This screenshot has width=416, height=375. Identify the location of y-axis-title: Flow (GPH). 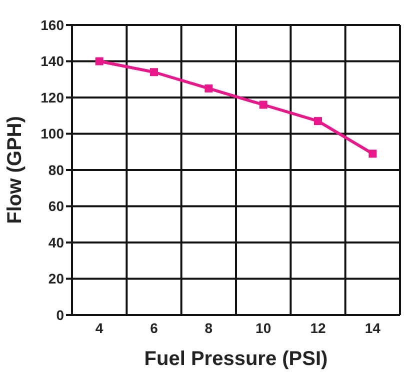
(15, 170).